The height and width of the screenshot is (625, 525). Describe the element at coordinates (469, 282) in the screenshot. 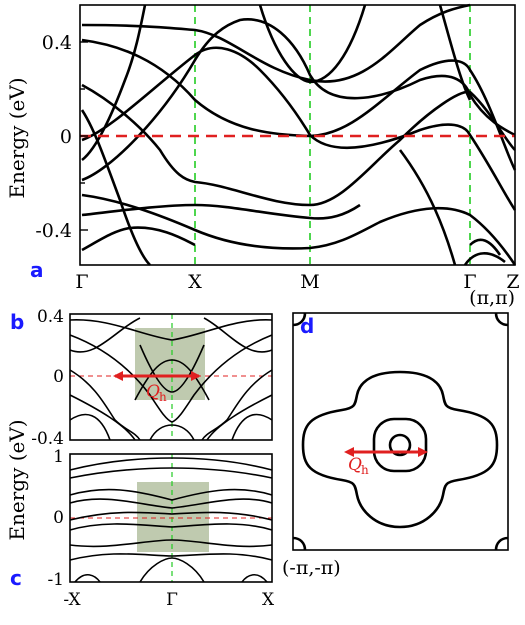

I see `xtick-label-a-3: Γ` at that location.